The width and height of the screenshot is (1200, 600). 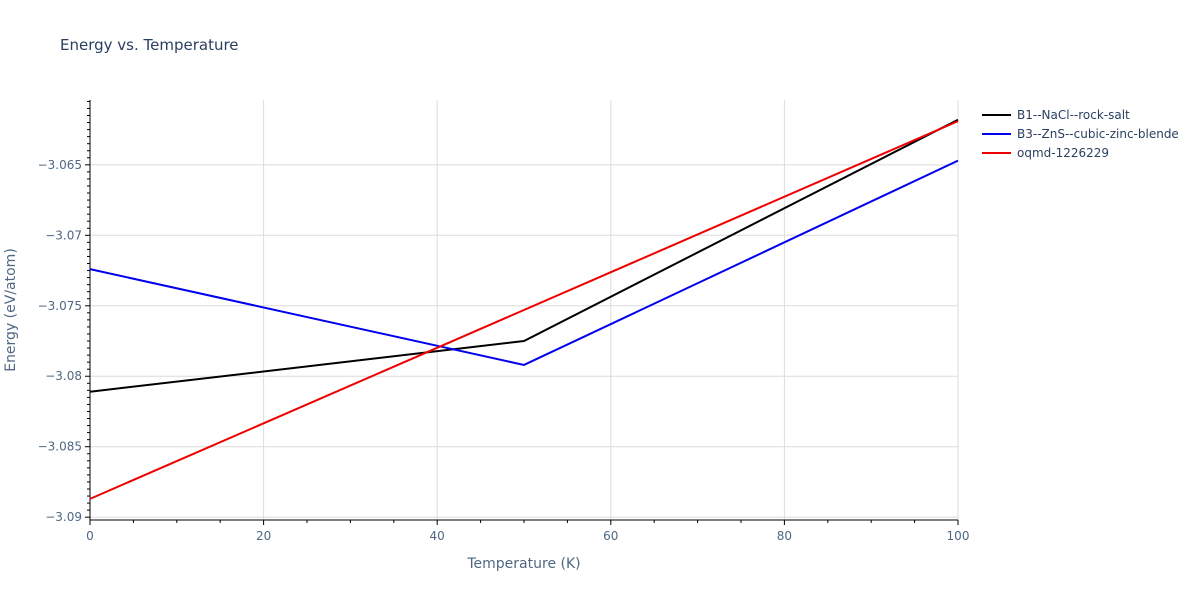 What do you see at coordinates (11, 310) in the screenshot?
I see `y-axis-title: Energy (eV/atom)` at bounding box center [11, 310].